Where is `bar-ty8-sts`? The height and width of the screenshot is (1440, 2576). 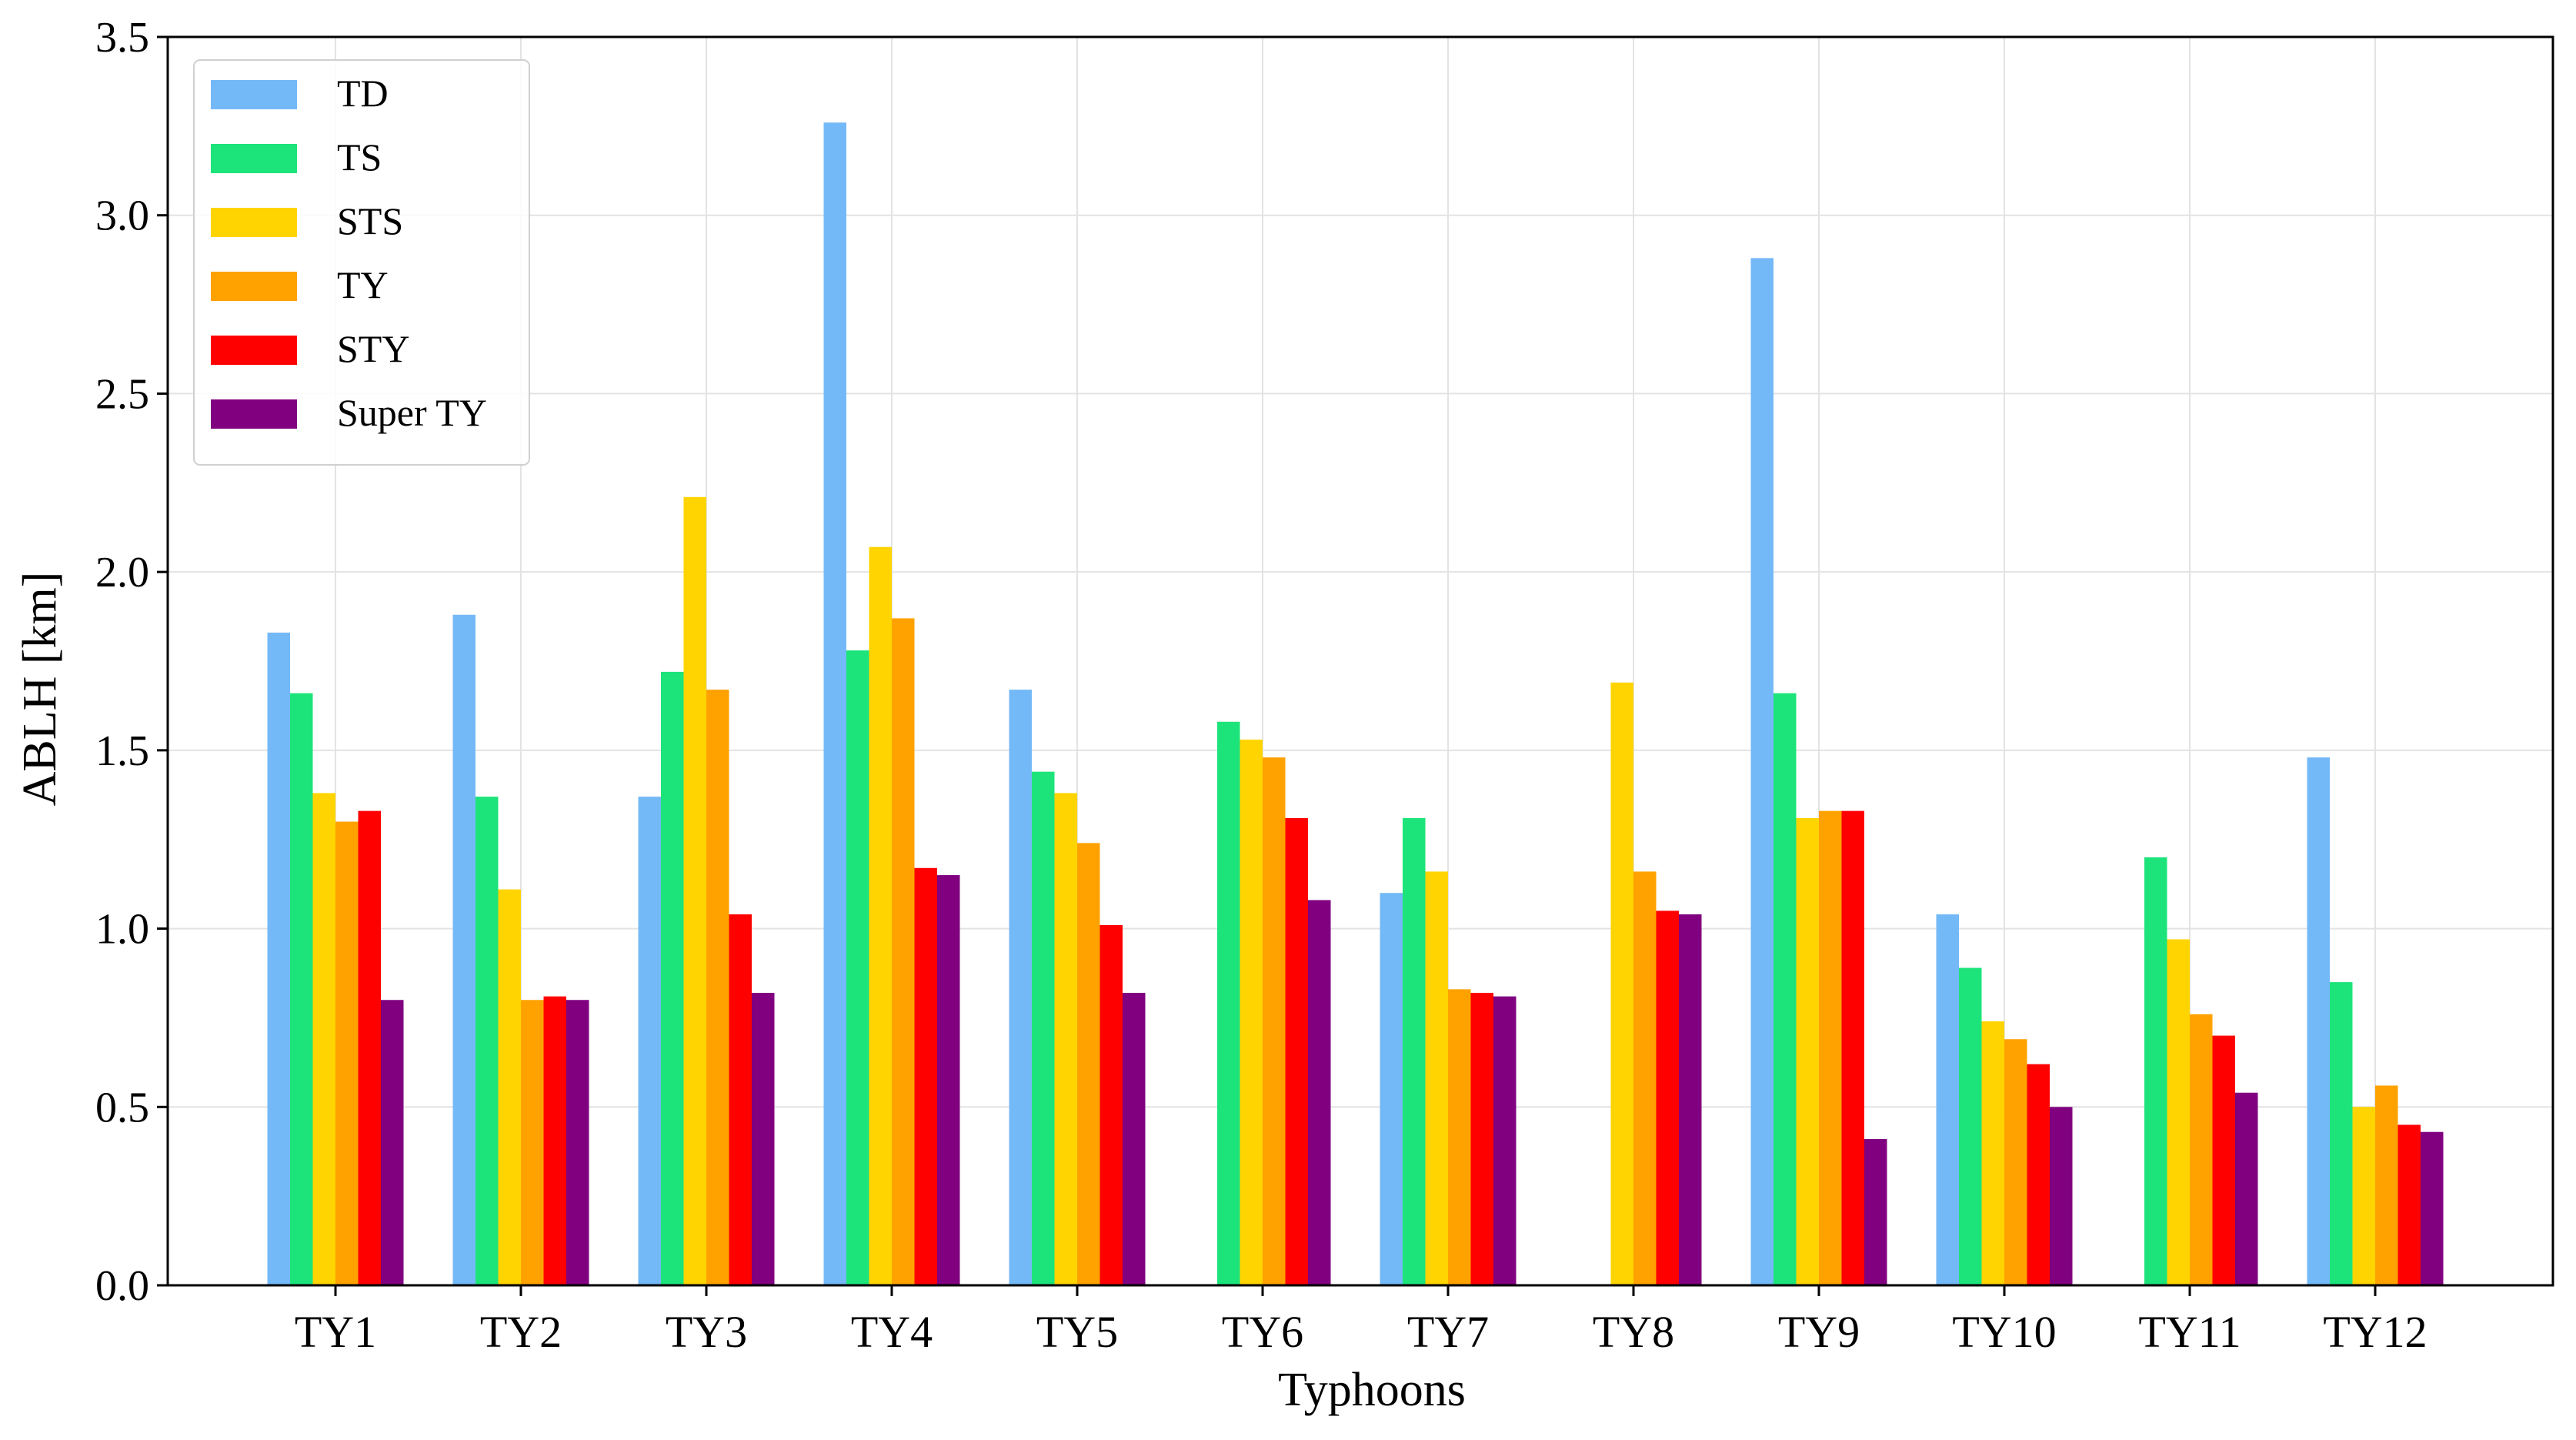 bar-ty8-sts is located at coordinates (1622, 983).